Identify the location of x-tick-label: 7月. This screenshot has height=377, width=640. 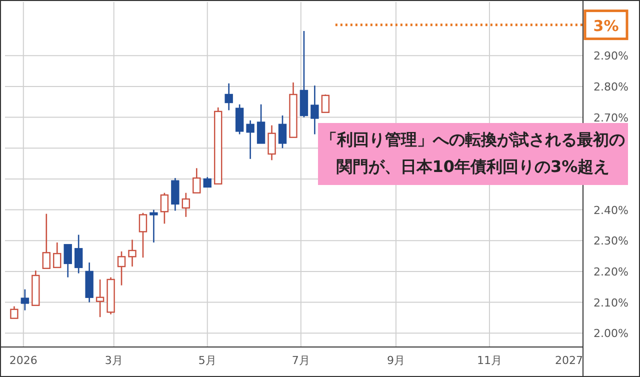
(301, 360).